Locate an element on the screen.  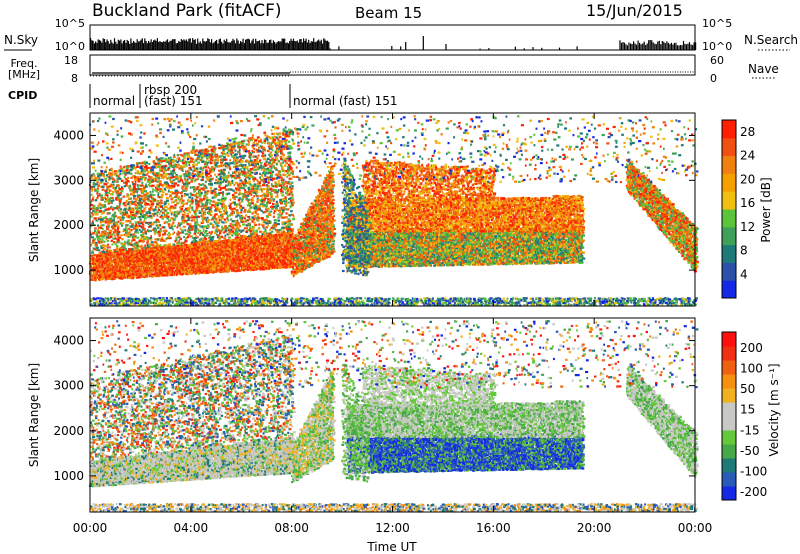
nsky-label: N.Sky is located at coordinates (21, 40).